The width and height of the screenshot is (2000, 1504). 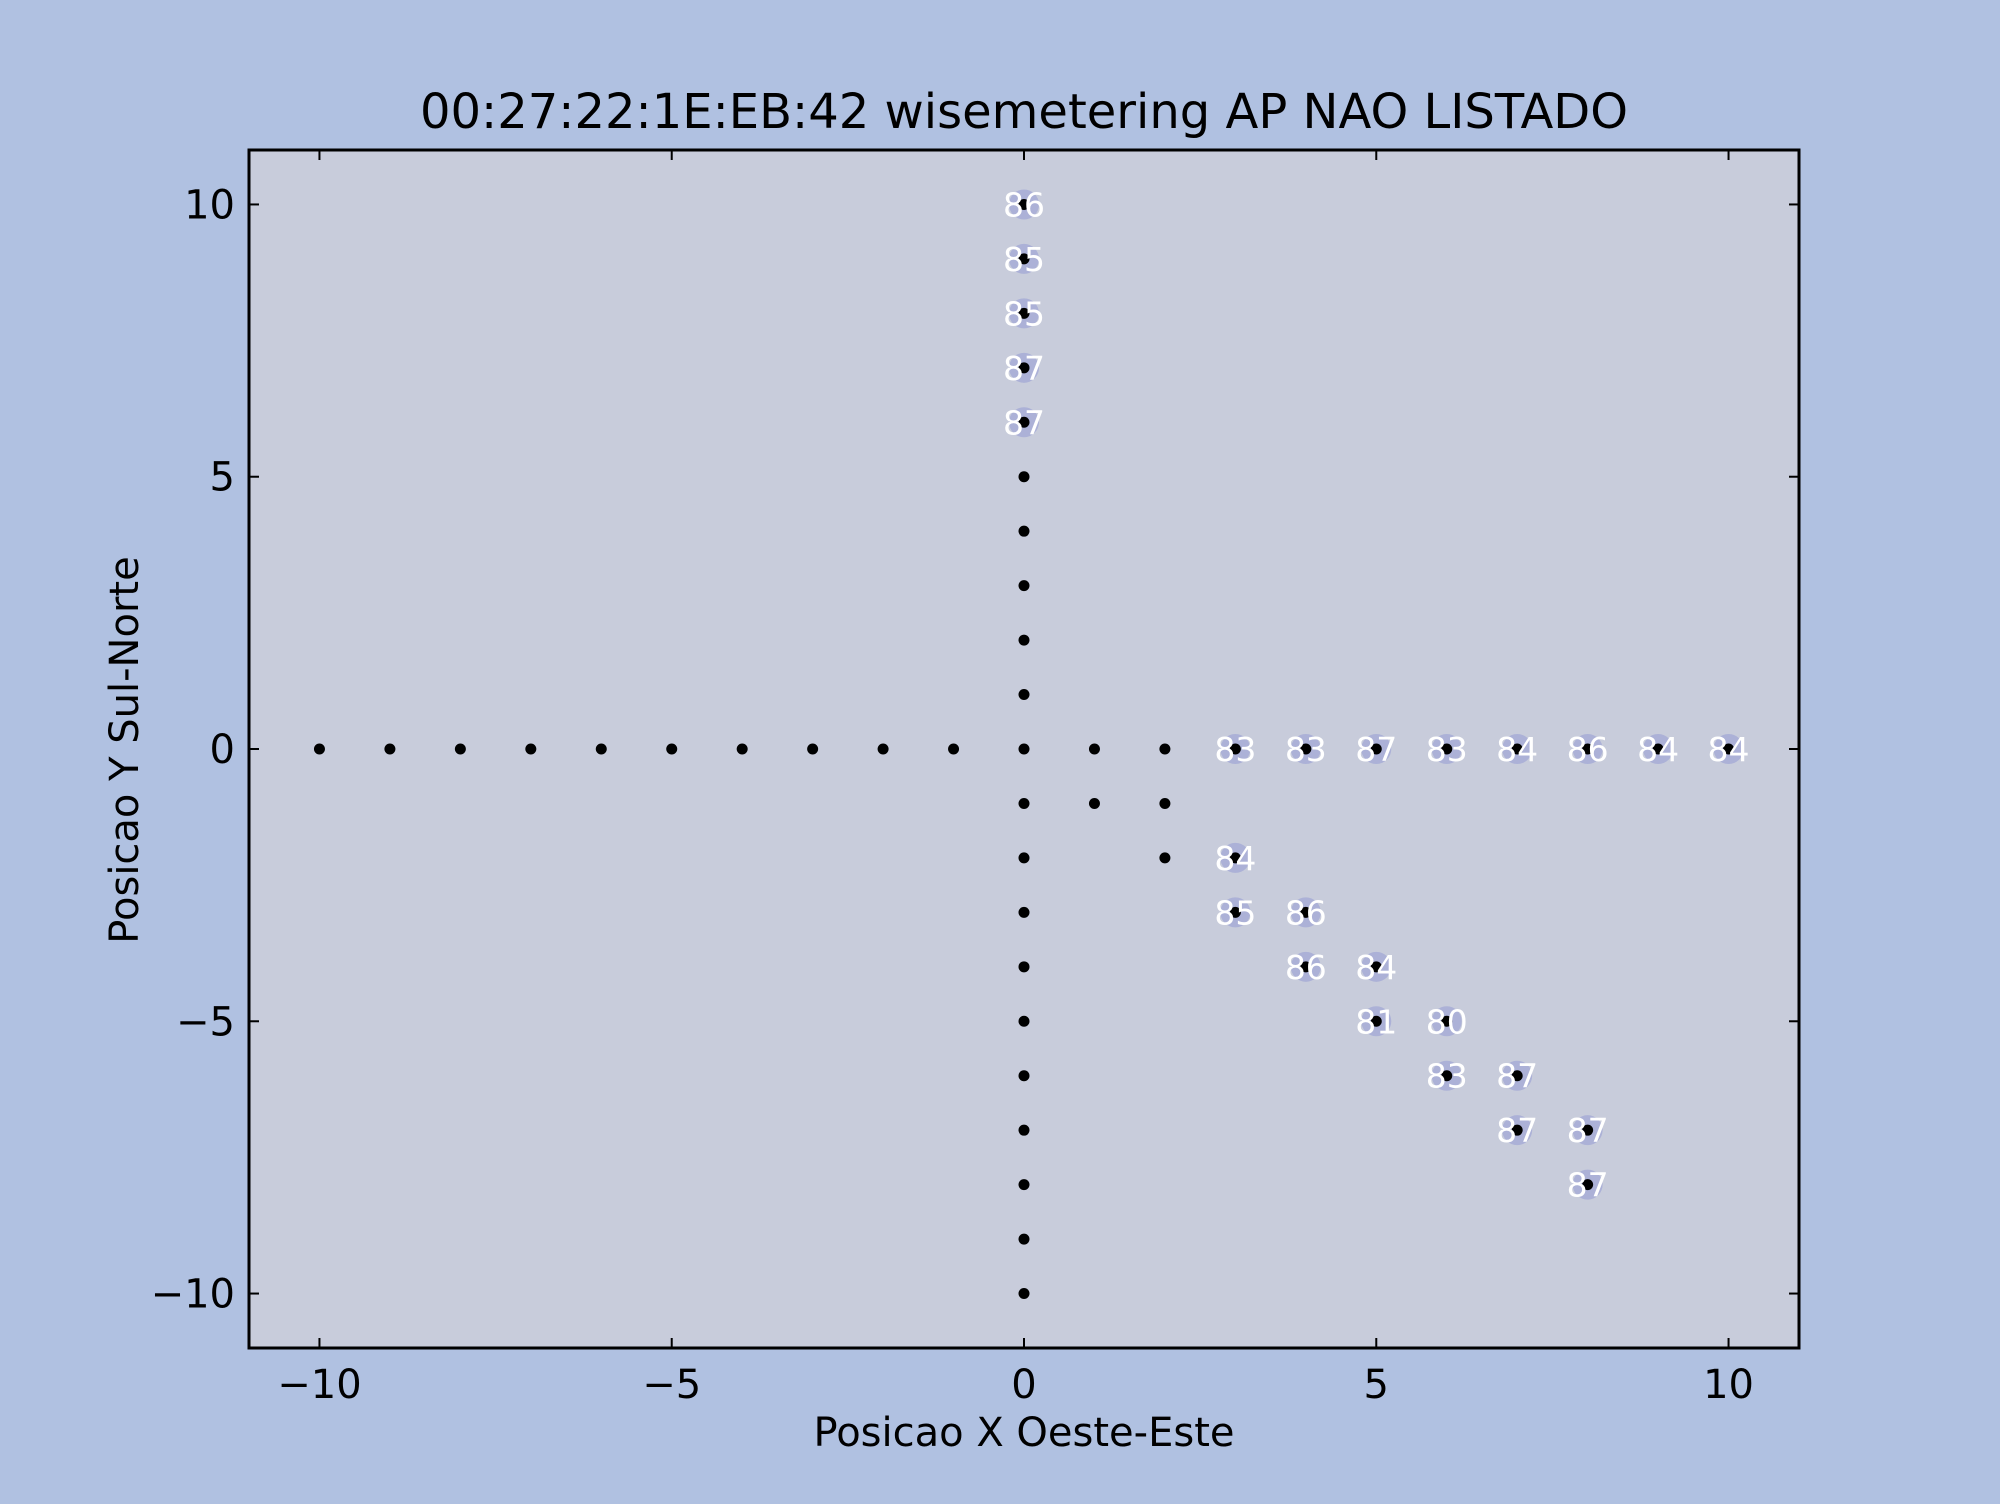 I want to click on point-label: 80, so click(x=1447, y=1021).